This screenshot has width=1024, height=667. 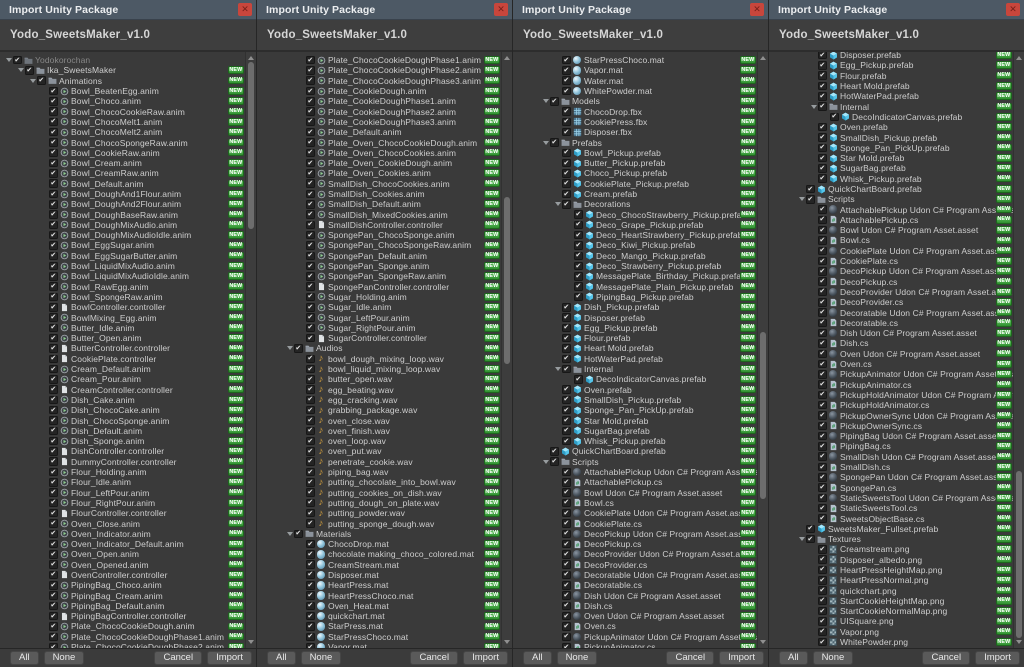 I want to click on tree-item: ✔ CreamController.controller NEW, so click(x=122, y=390).